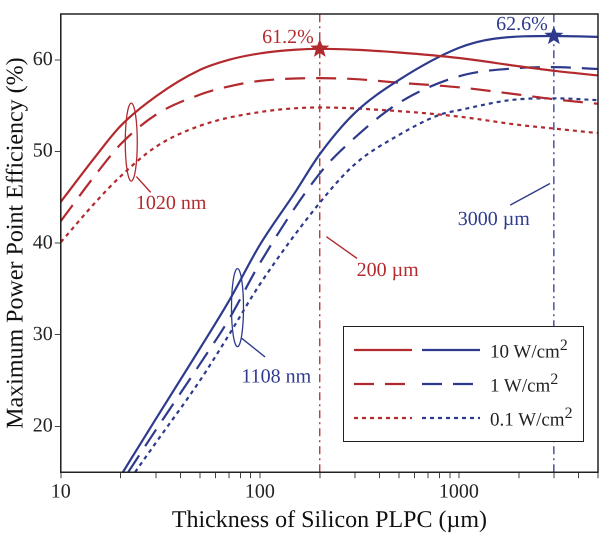 This screenshot has width=600, height=535. I want to click on y-tick-label: 40, so click(42, 242).